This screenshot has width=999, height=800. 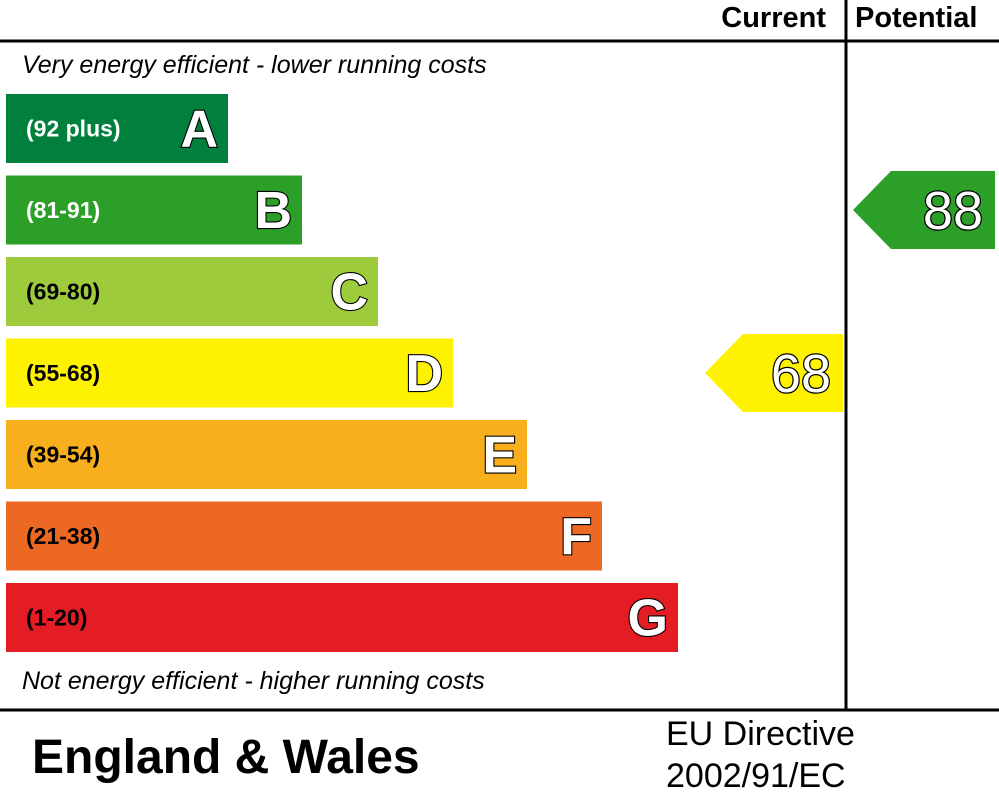 I want to click on band-g: (1-20) G, so click(x=342, y=617).